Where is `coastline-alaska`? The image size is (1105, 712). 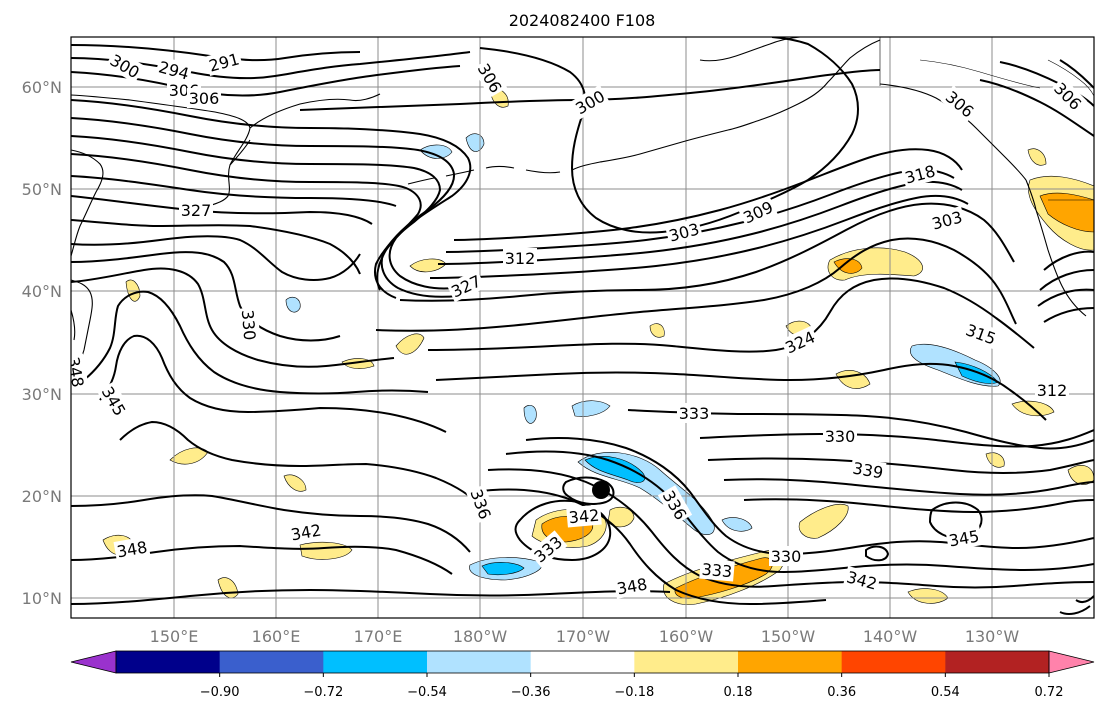 coastline-alaska is located at coordinates (804, 85).